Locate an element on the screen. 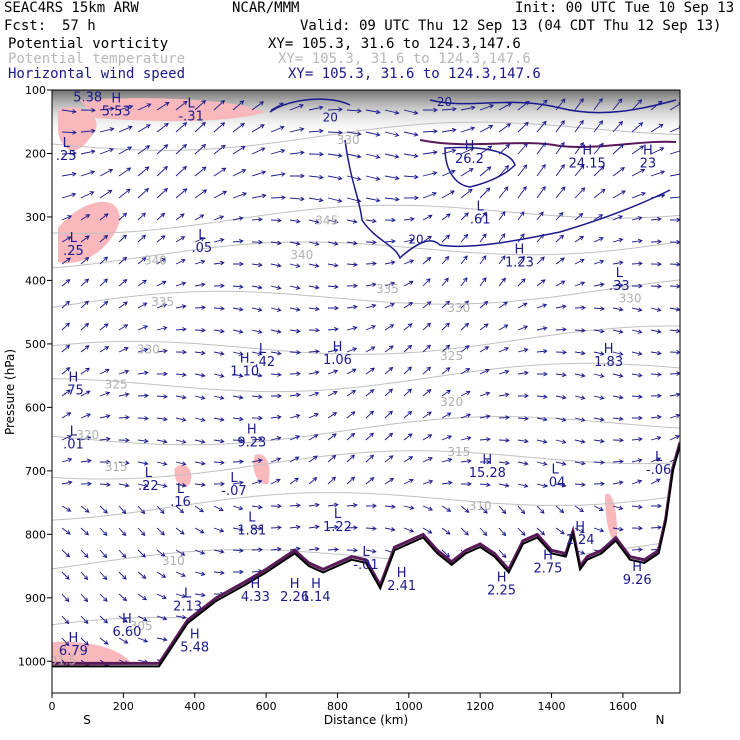 The height and width of the screenshot is (740, 740). pv-extremum-value: -.31 is located at coordinates (190, 116).